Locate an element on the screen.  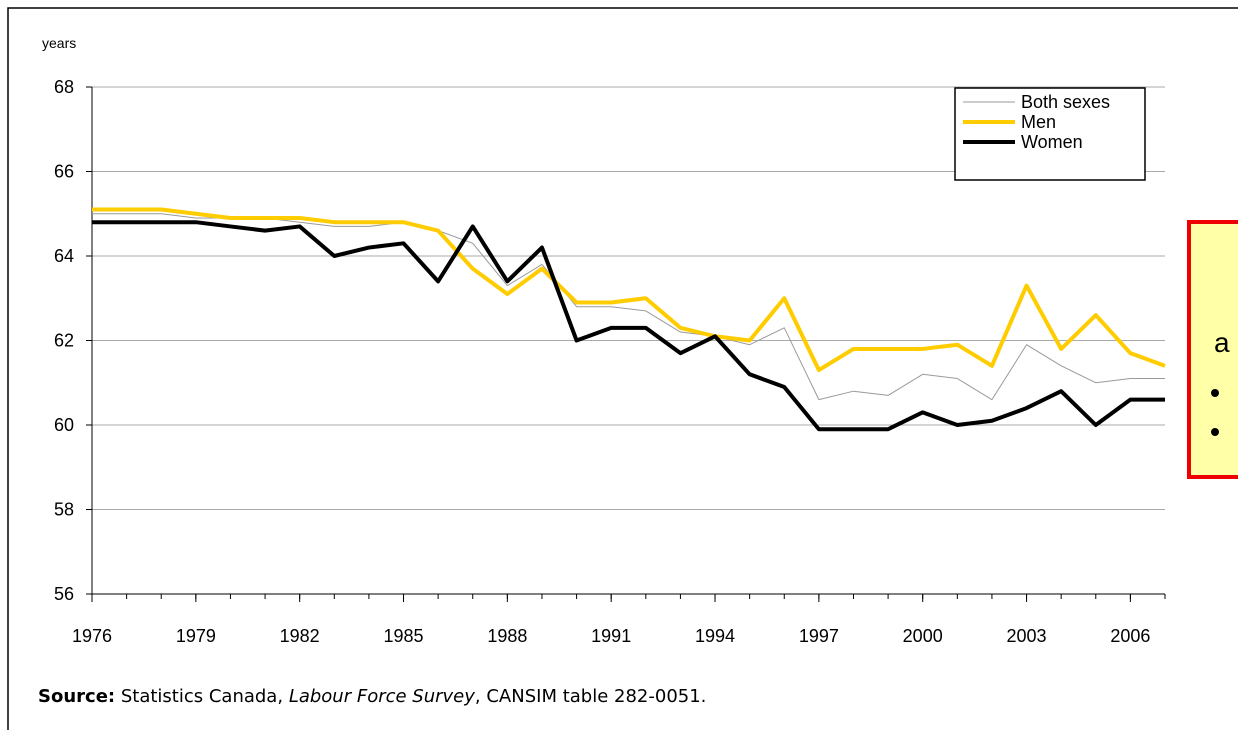
y-tick-label: 62 is located at coordinates (64, 341).